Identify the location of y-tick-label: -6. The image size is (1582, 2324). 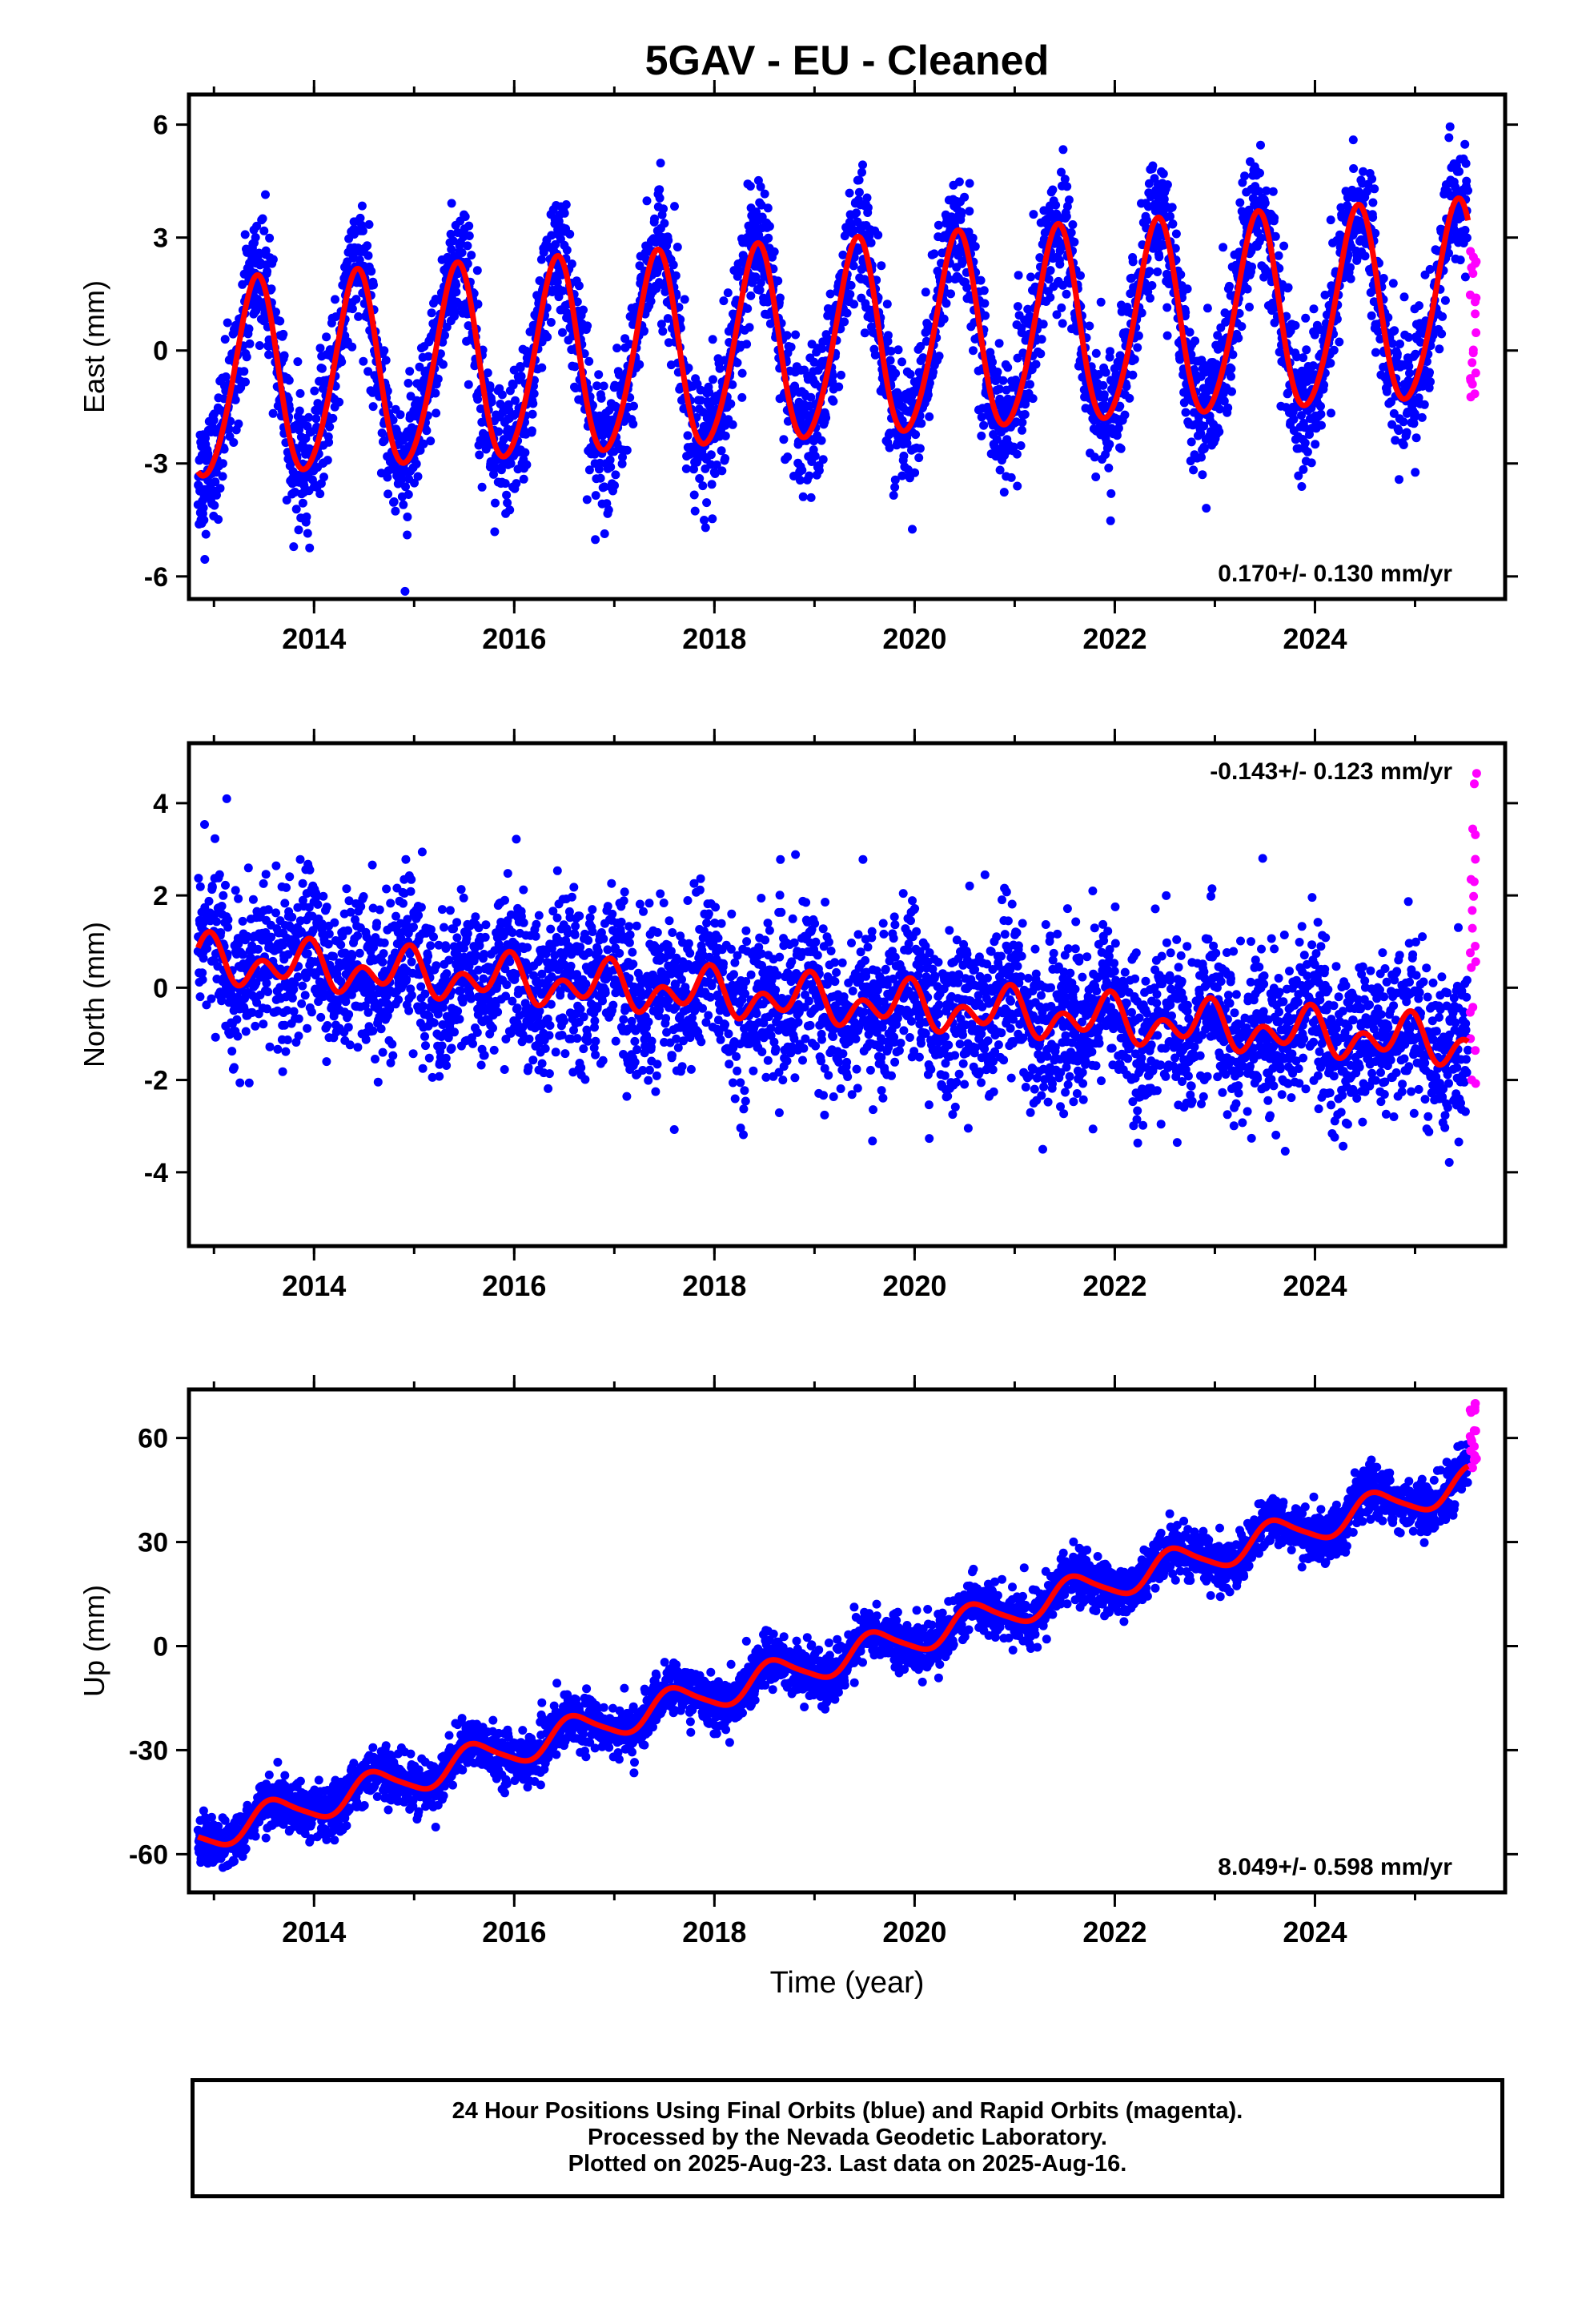
(156, 577).